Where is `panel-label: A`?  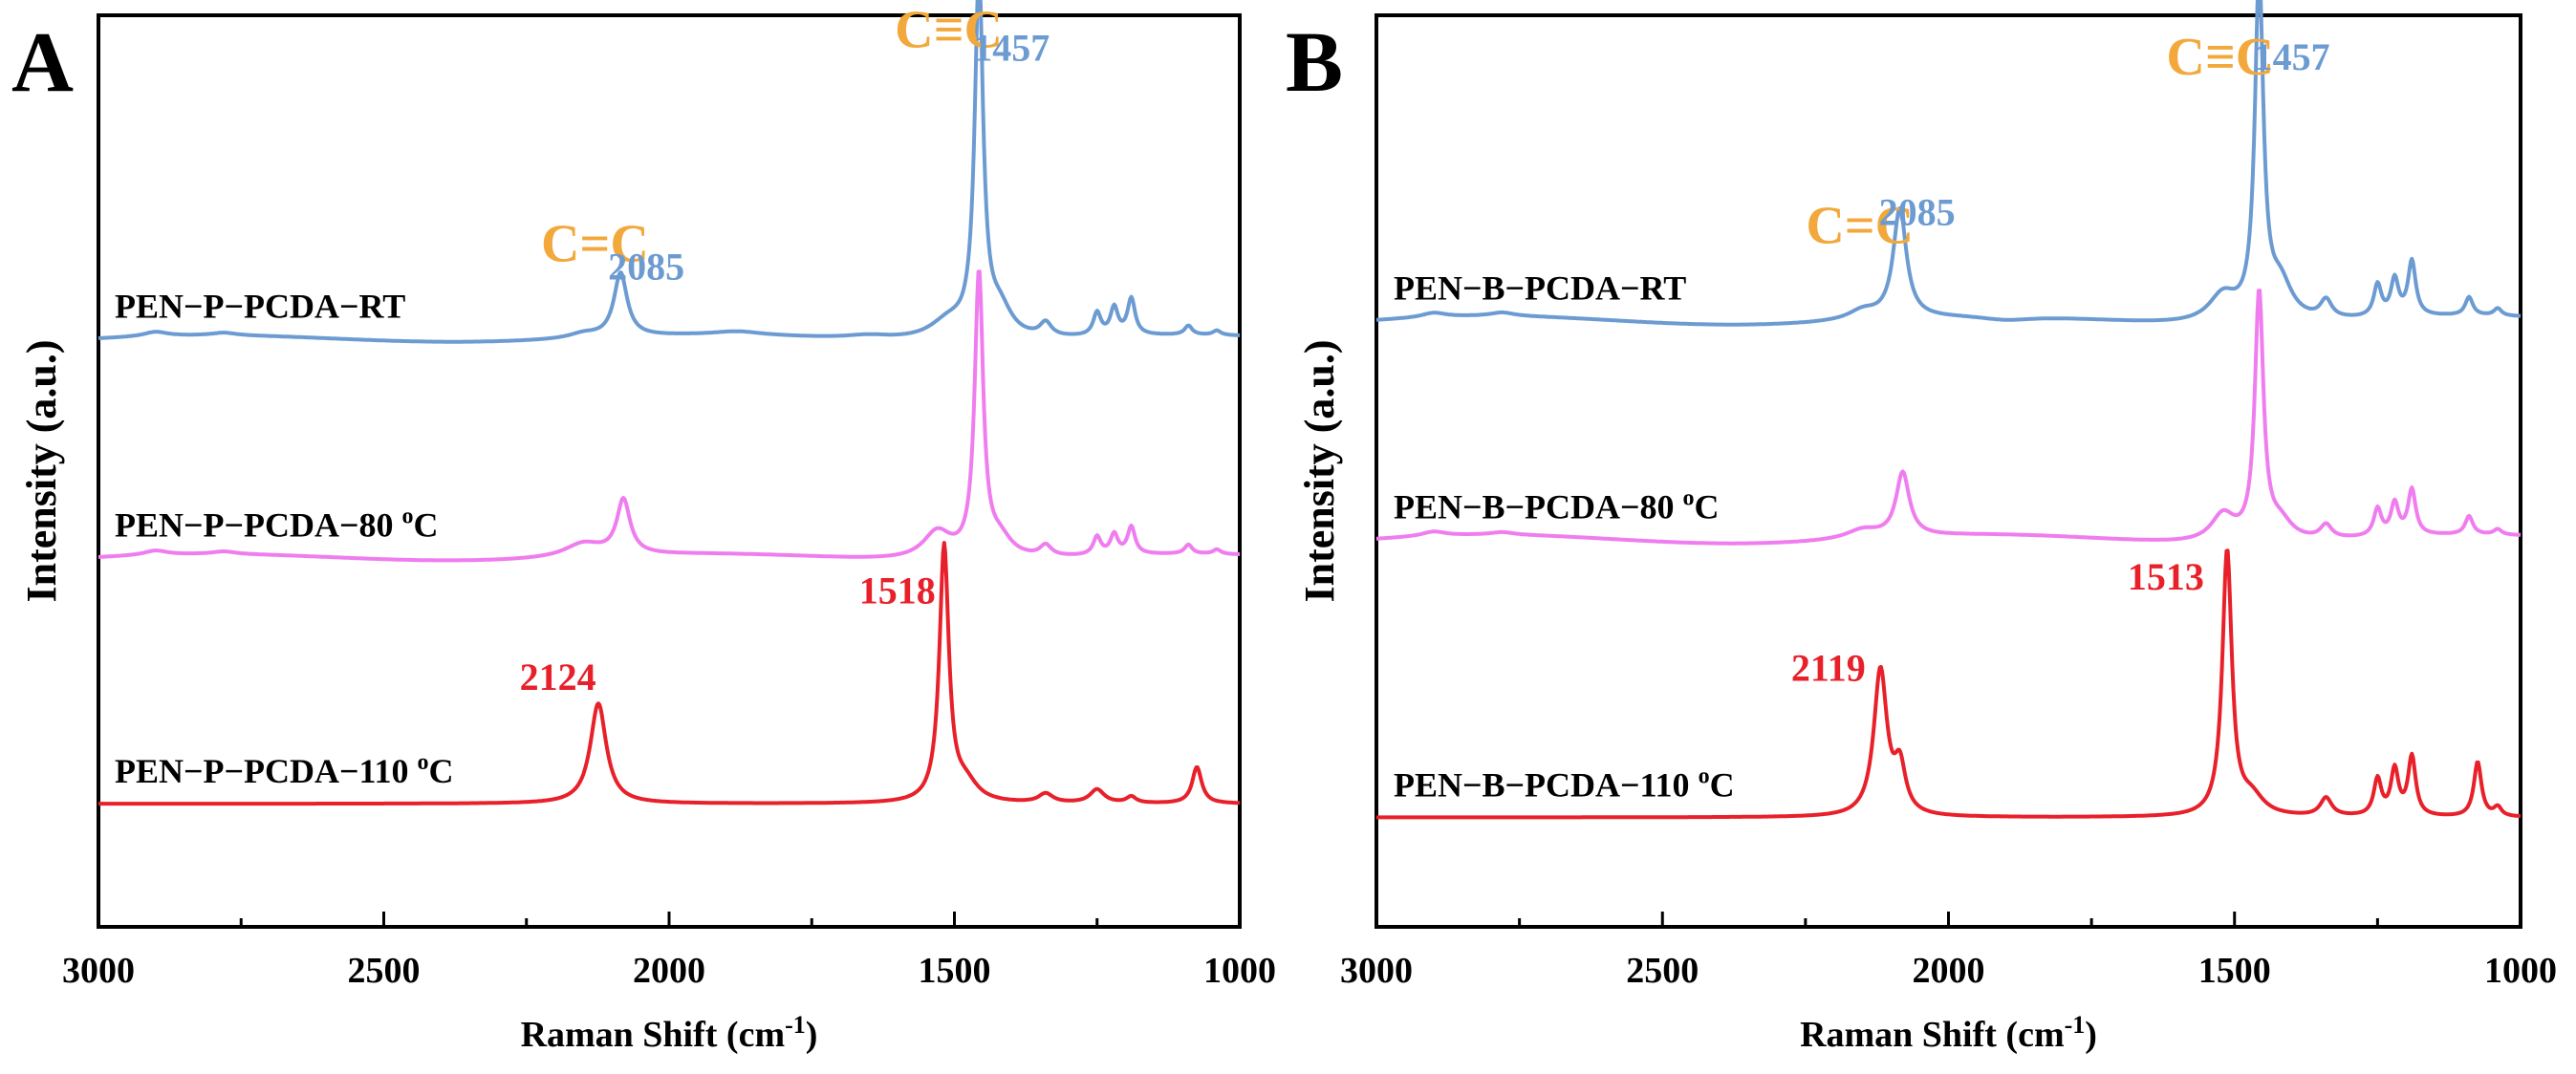 panel-label: A is located at coordinates (42, 62).